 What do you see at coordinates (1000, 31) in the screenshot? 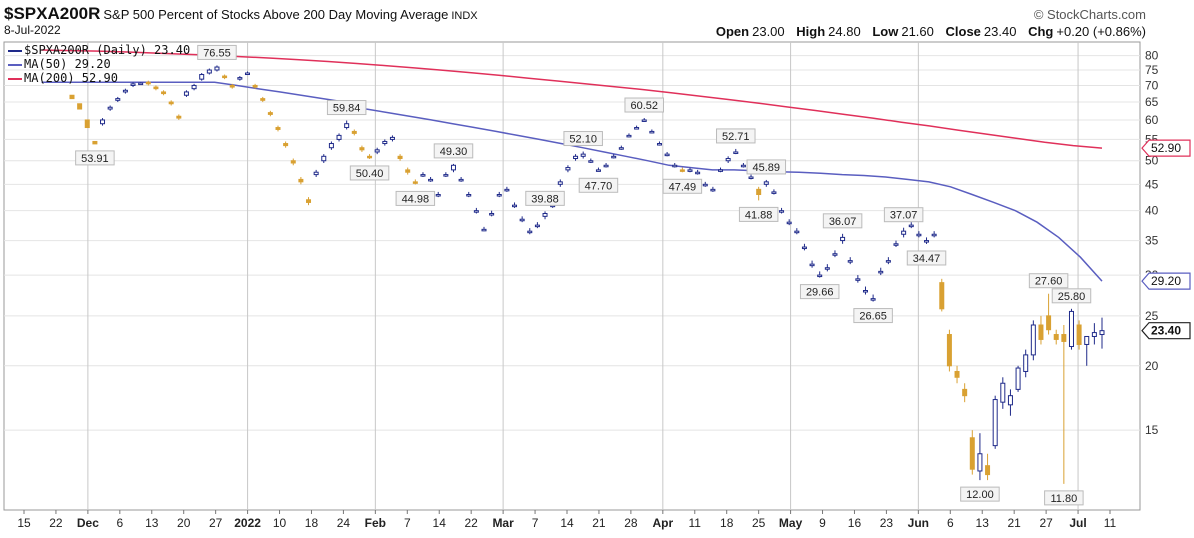
I see `close-value: 23.40` at bounding box center [1000, 31].